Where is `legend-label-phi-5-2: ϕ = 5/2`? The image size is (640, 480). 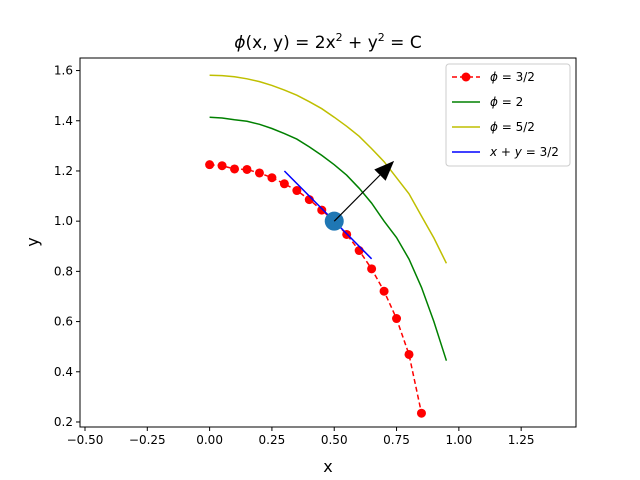
legend-label-phi-5-2: ϕ = 5/2 is located at coordinates (512, 127).